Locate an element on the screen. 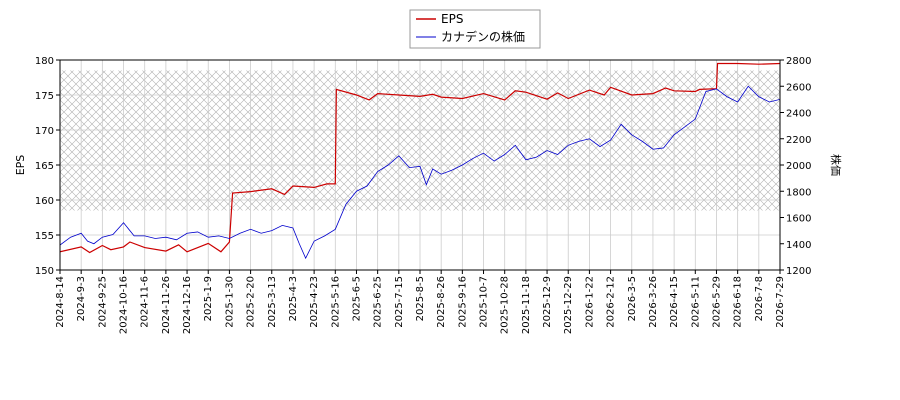 Image resolution: width=900 pixels, height=400 pixels. left-tick-label: 175 is located at coordinates (44, 96).